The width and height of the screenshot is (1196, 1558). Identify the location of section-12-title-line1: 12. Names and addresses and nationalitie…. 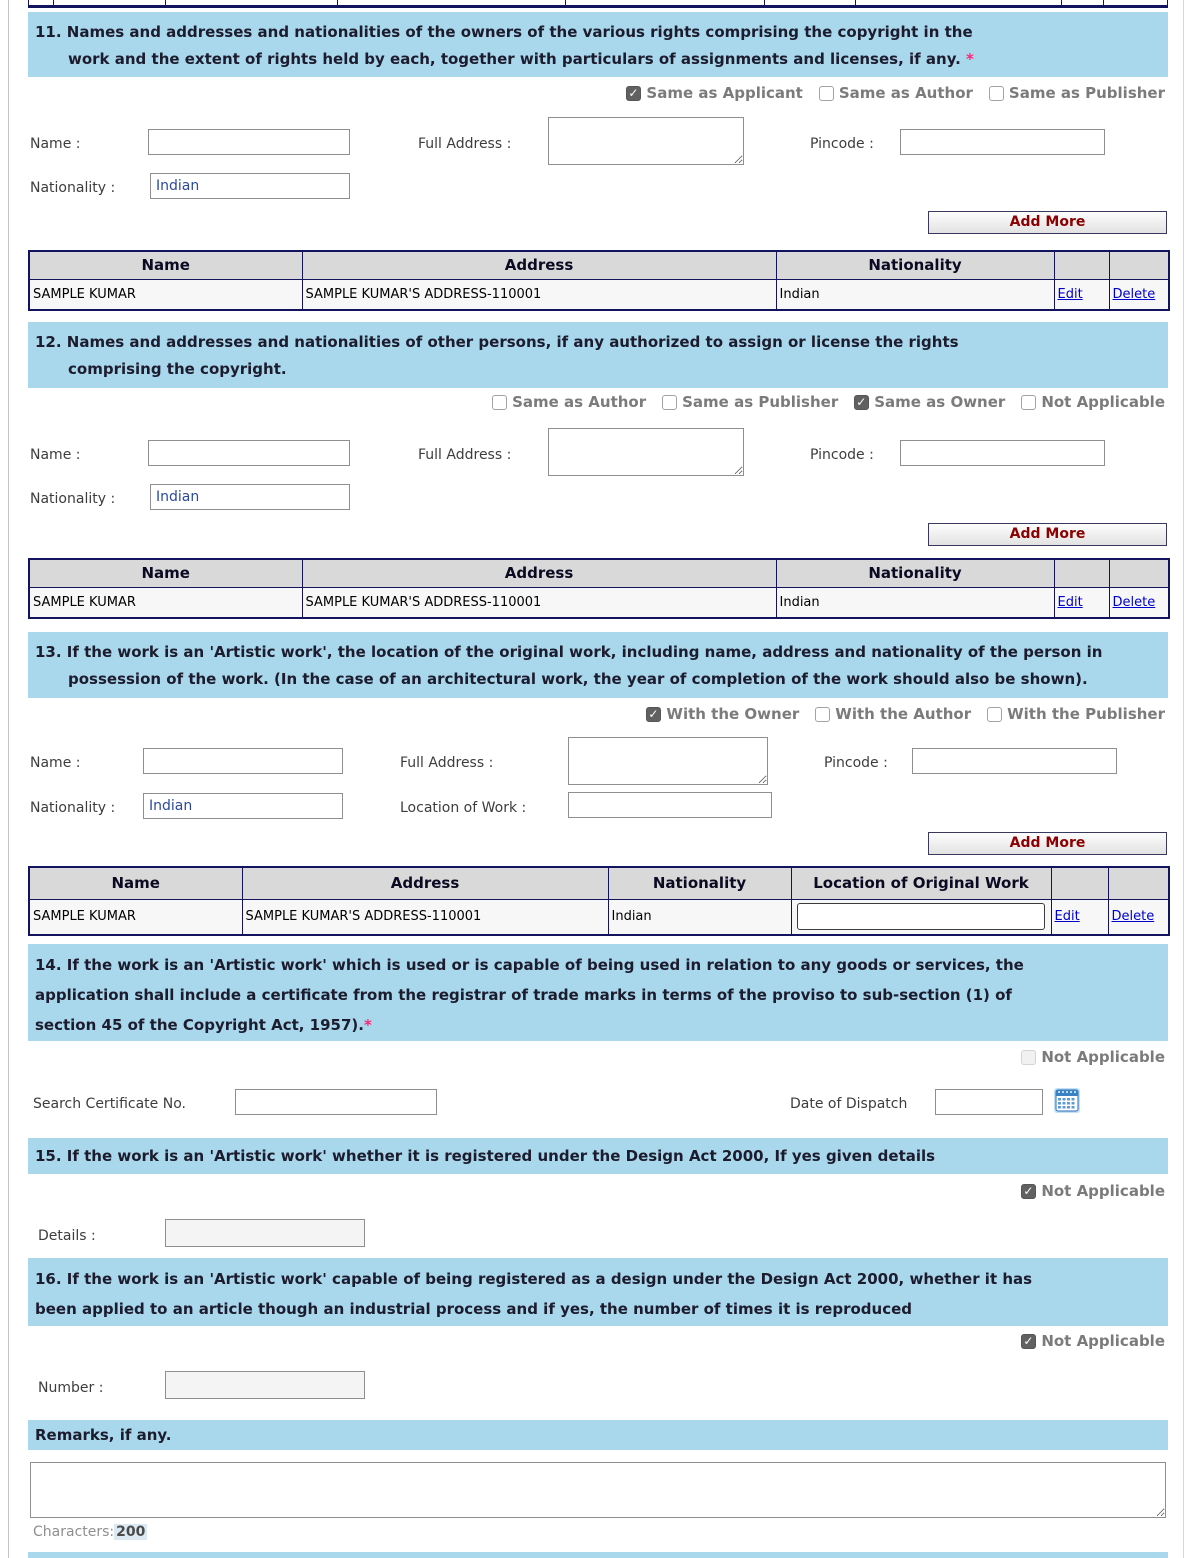
(497, 342).